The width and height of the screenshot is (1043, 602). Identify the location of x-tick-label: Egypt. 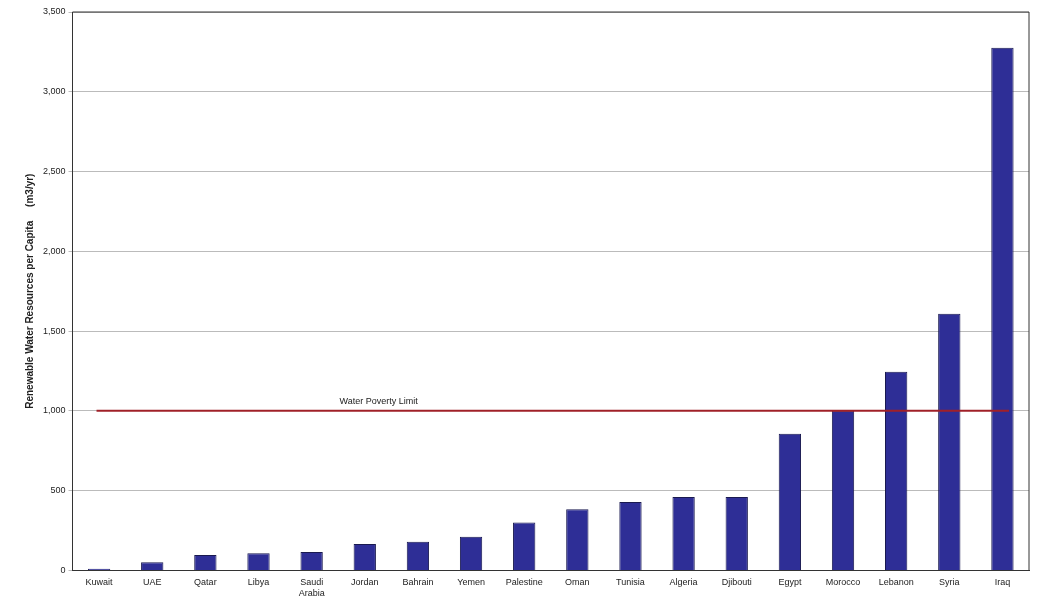
(790, 582).